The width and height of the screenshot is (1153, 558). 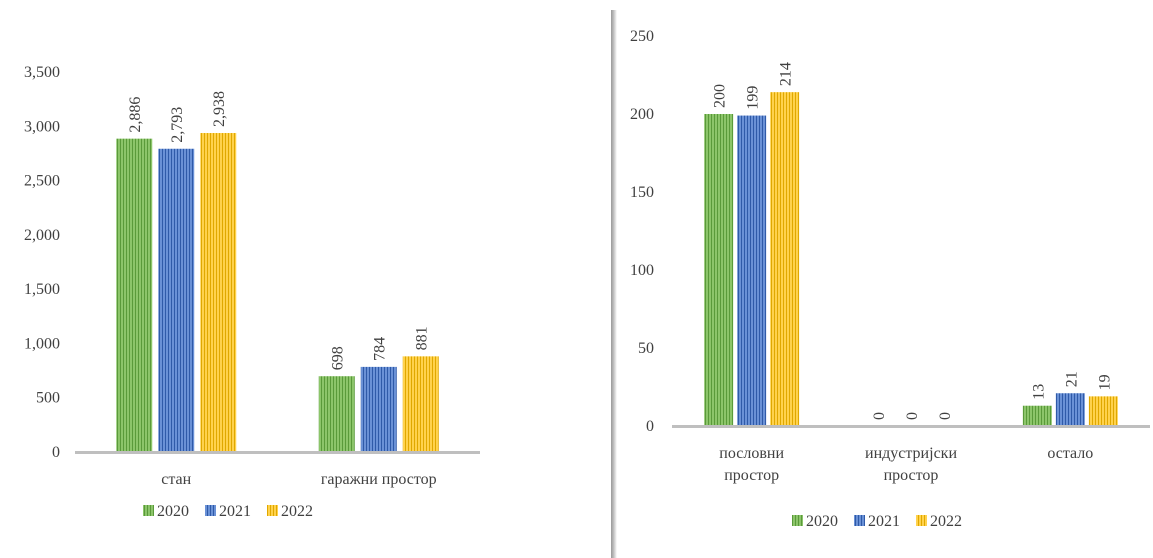 I want to click on y-tick-label: 100, so click(x=642, y=270).